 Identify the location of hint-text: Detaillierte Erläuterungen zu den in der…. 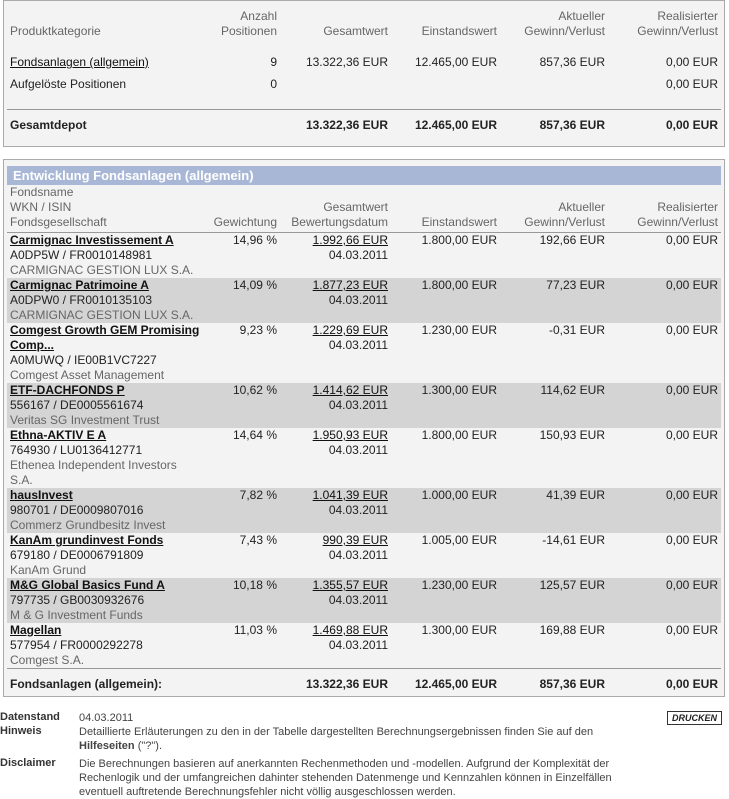
(364, 739).